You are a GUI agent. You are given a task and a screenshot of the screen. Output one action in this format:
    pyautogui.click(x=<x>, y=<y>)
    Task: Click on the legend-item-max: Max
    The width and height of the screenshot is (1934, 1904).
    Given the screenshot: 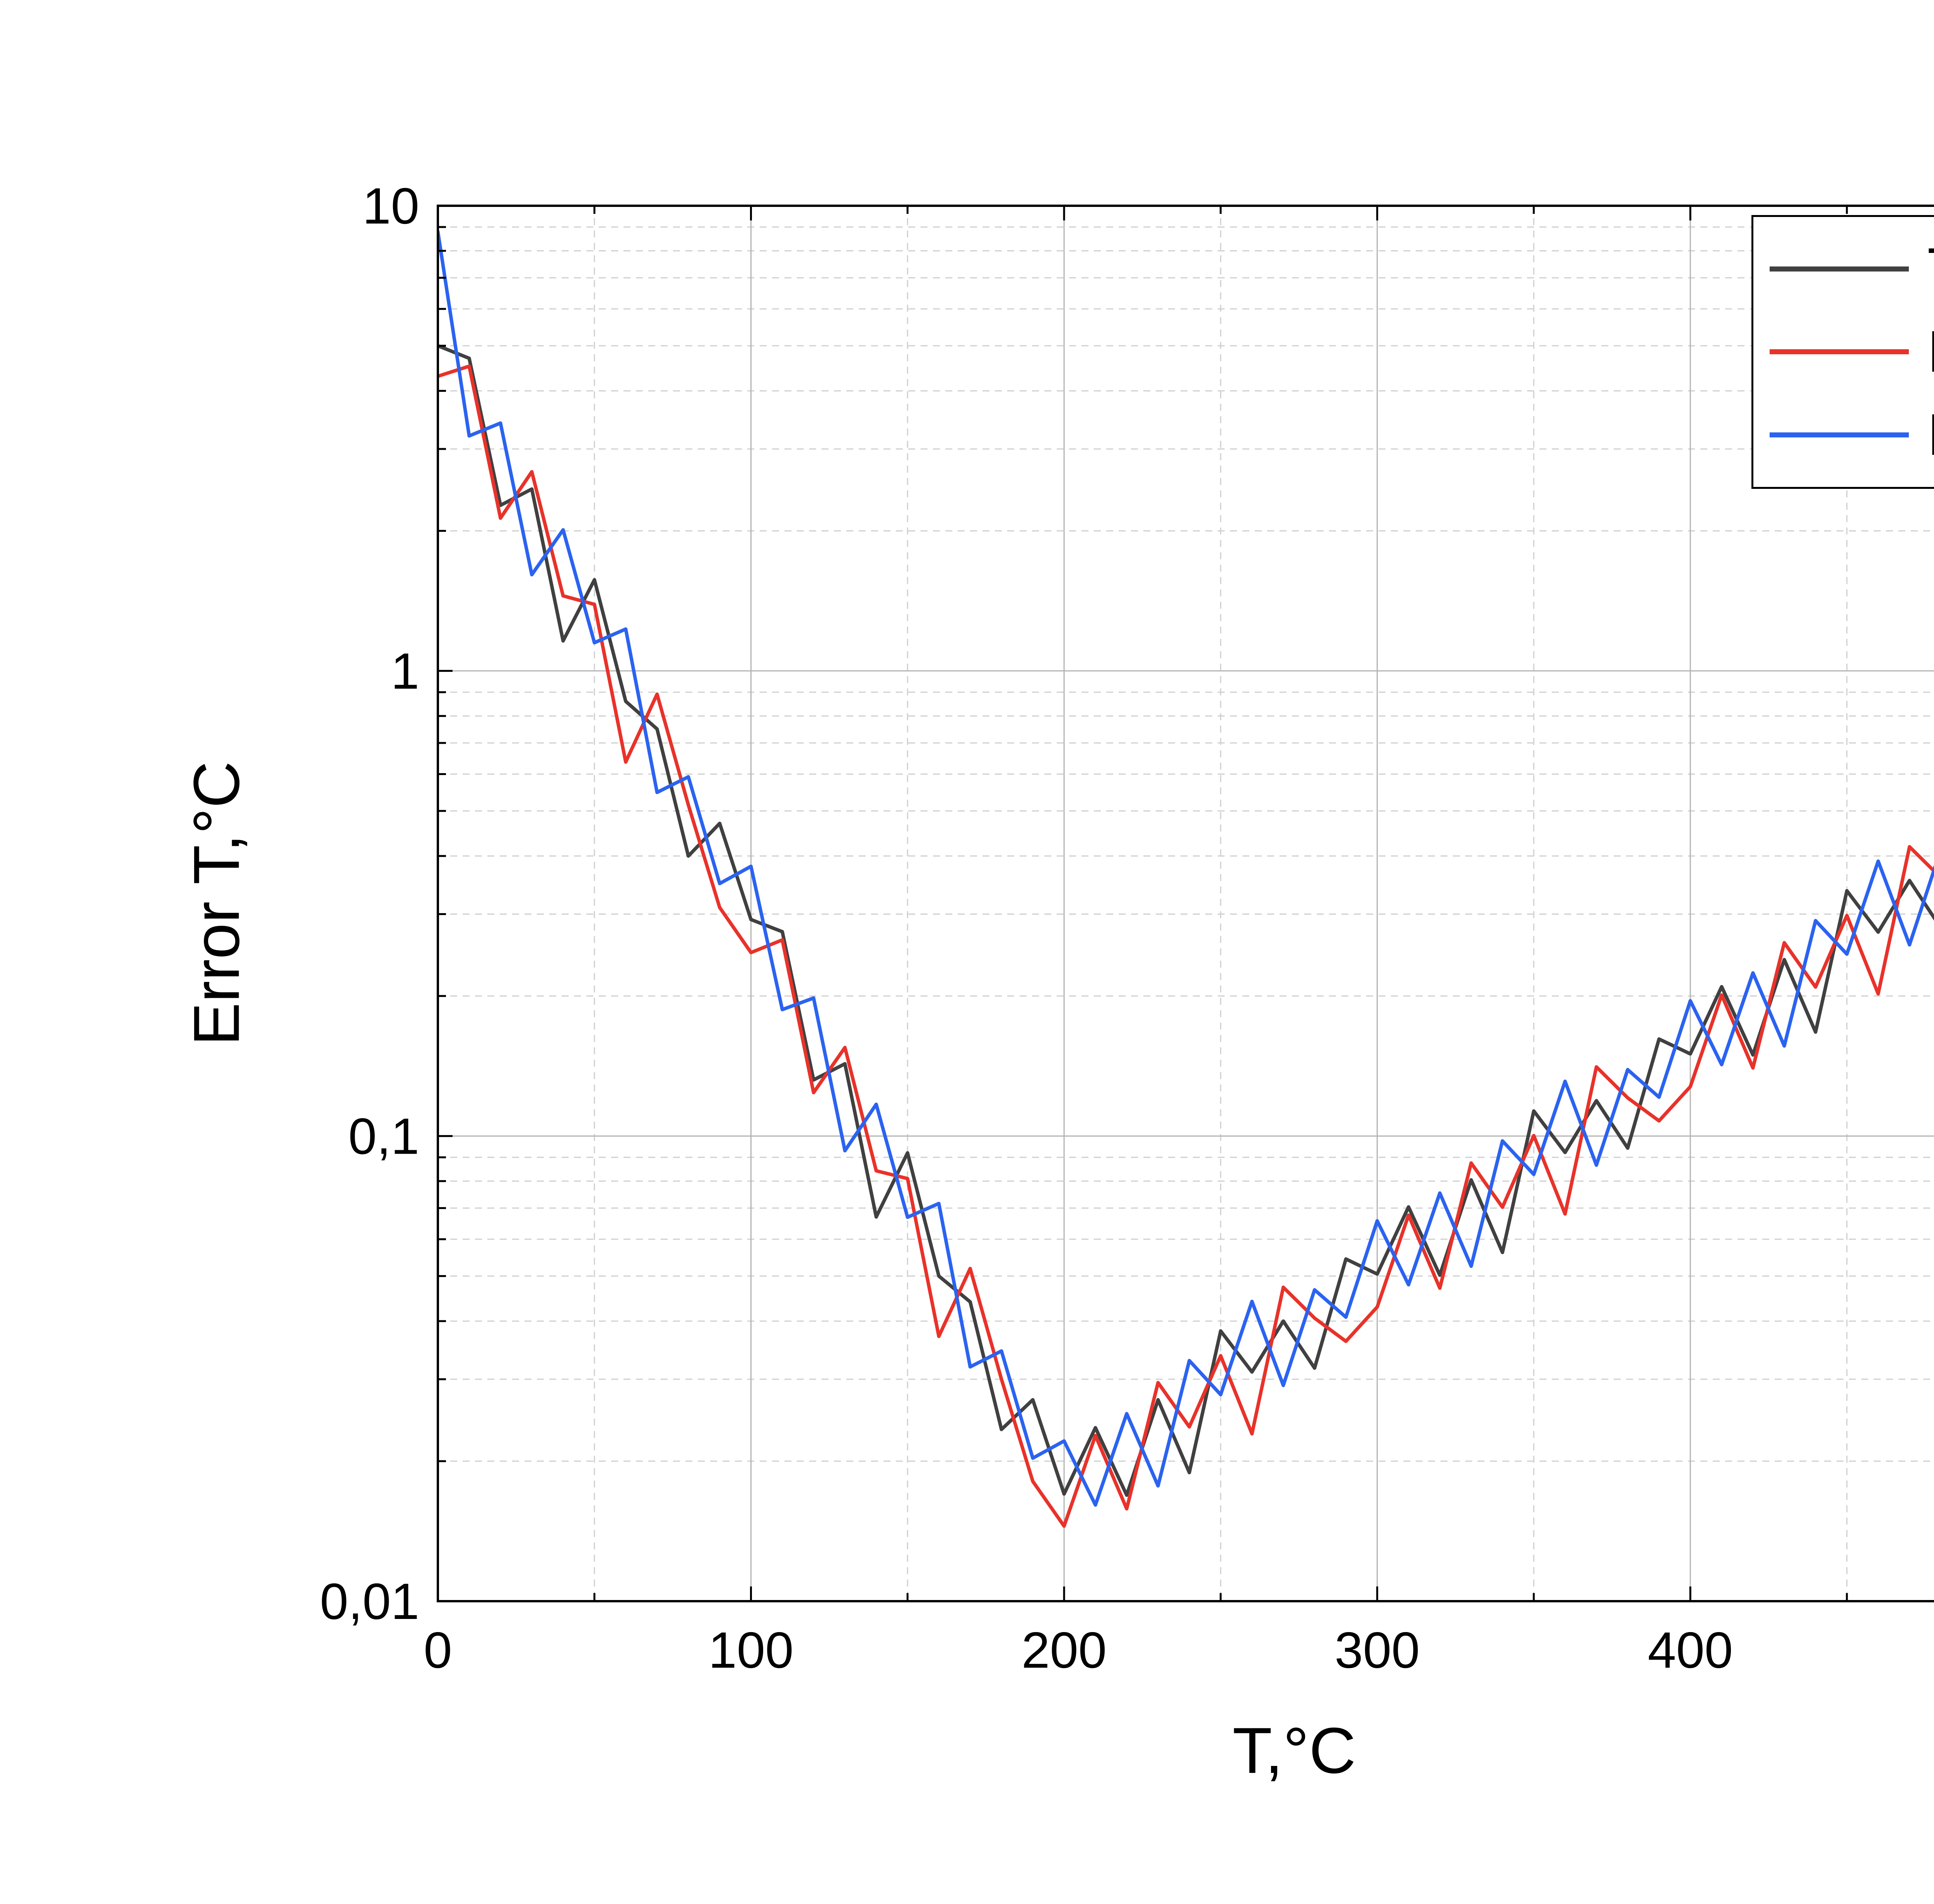 What is the action you would take?
    pyautogui.click(x=1852, y=435)
    